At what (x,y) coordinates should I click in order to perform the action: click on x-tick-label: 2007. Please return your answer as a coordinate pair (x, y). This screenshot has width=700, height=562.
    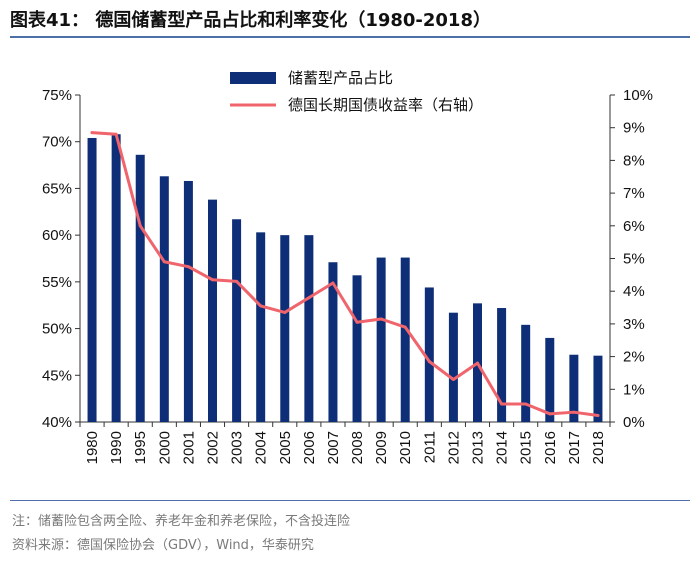
    Looking at the image, I should click on (333, 447).